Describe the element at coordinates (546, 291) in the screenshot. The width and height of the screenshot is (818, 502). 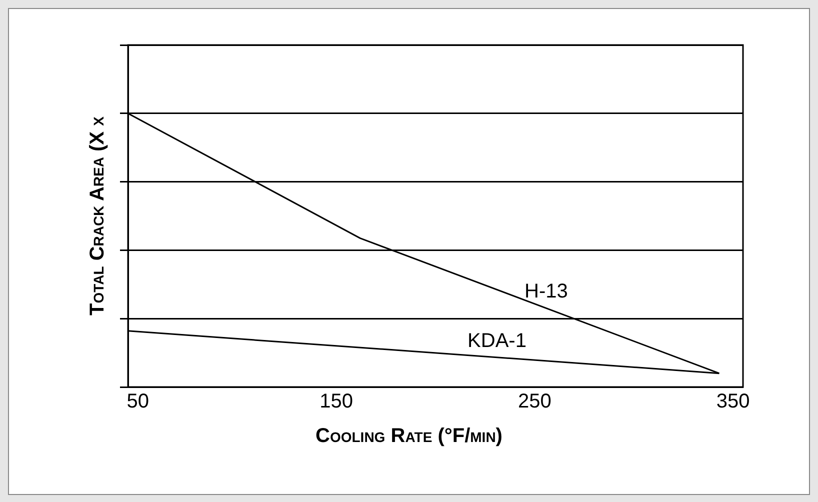
I see `series-label: H-13` at that location.